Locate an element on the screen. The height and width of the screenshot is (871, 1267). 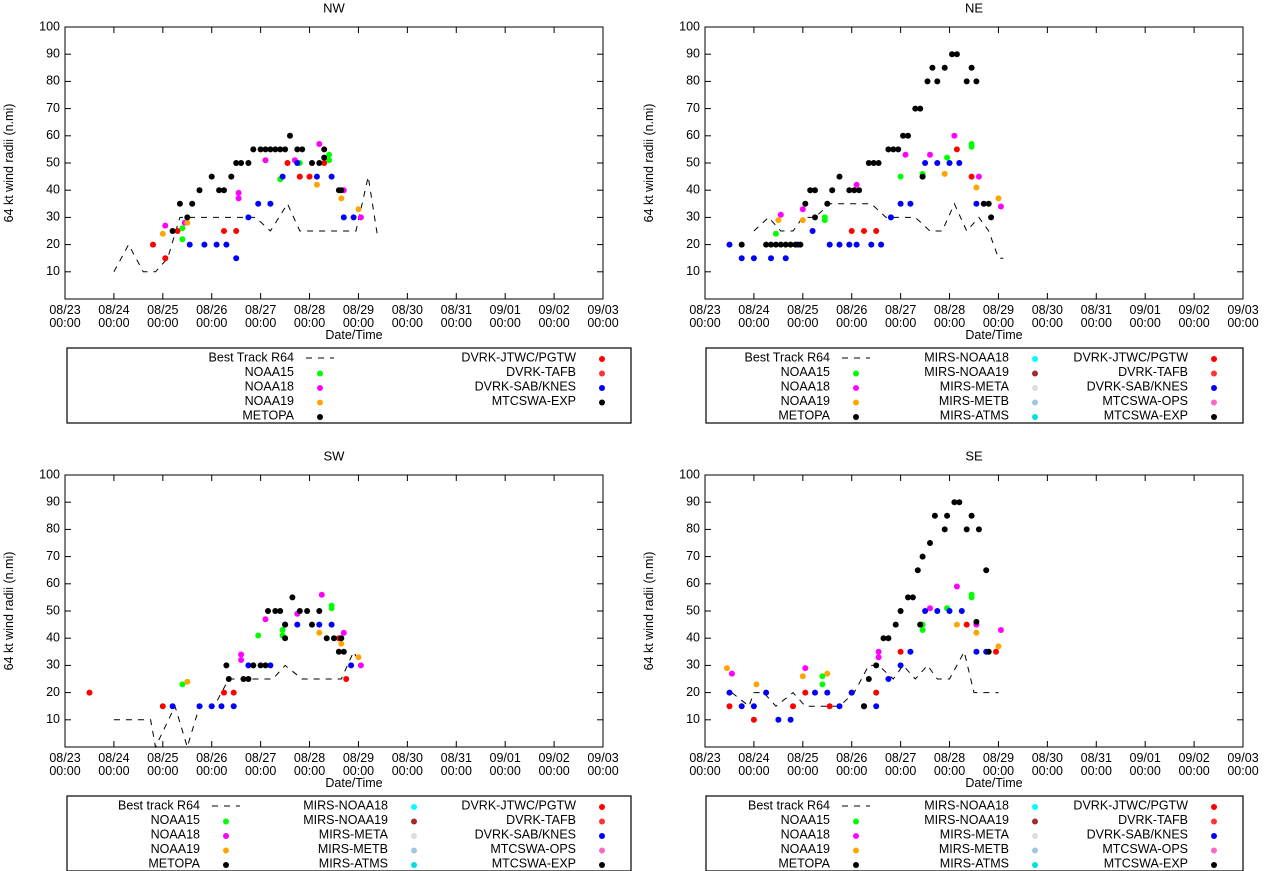
y-tick-label: 70 is located at coordinates (53, 108).